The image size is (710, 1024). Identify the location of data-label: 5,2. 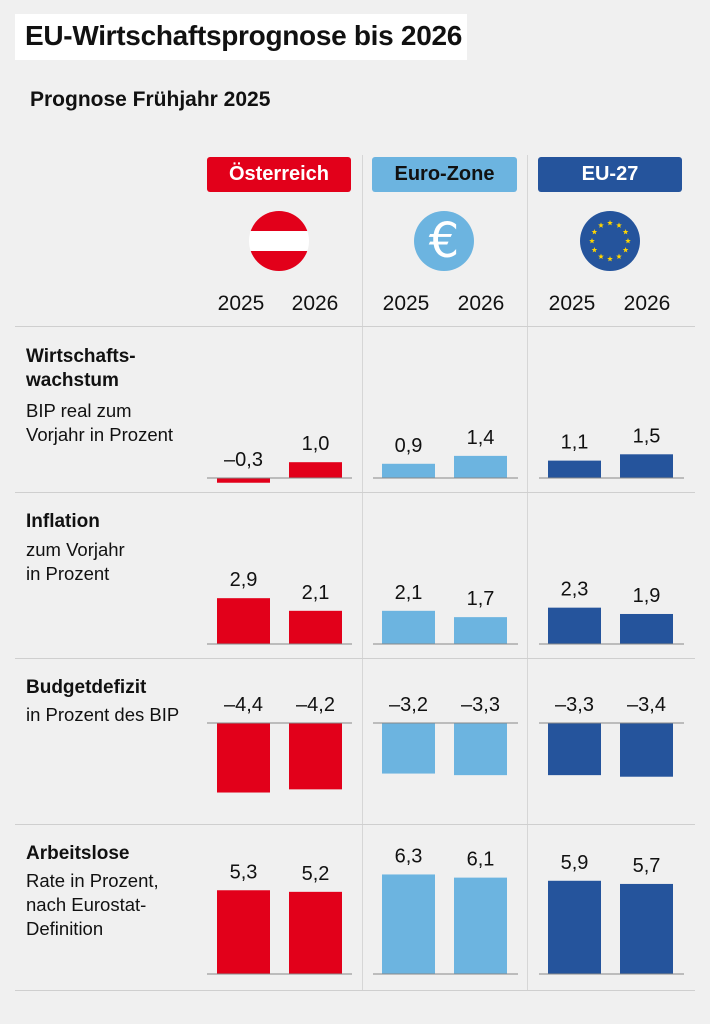
(316, 874).